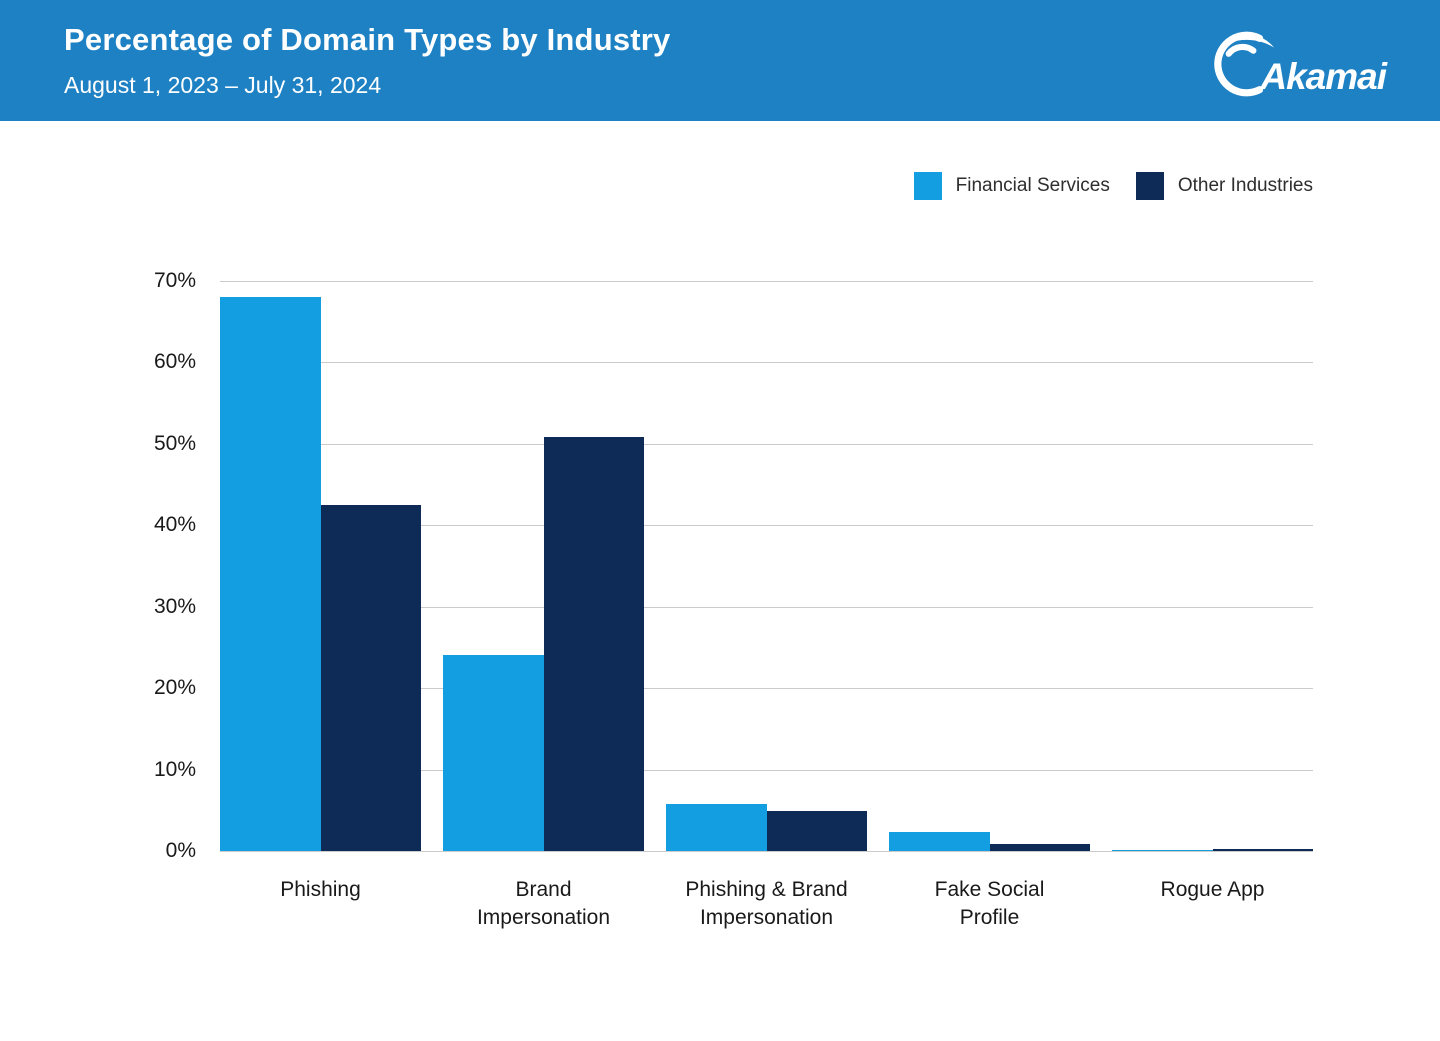 This screenshot has height=1041, width=1440. What do you see at coordinates (320, 889) in the screenshot?
I see `x-axis-category-label: Phishing` at bounding box center [320, 889].